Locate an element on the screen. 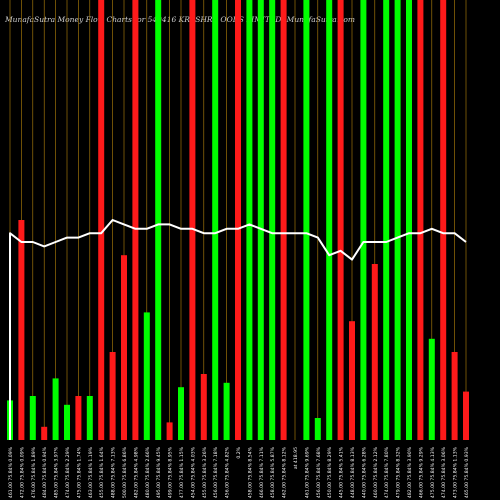  x-tick-label: 485.00 75.84% 3.97% is located at coordinates (57, 472).